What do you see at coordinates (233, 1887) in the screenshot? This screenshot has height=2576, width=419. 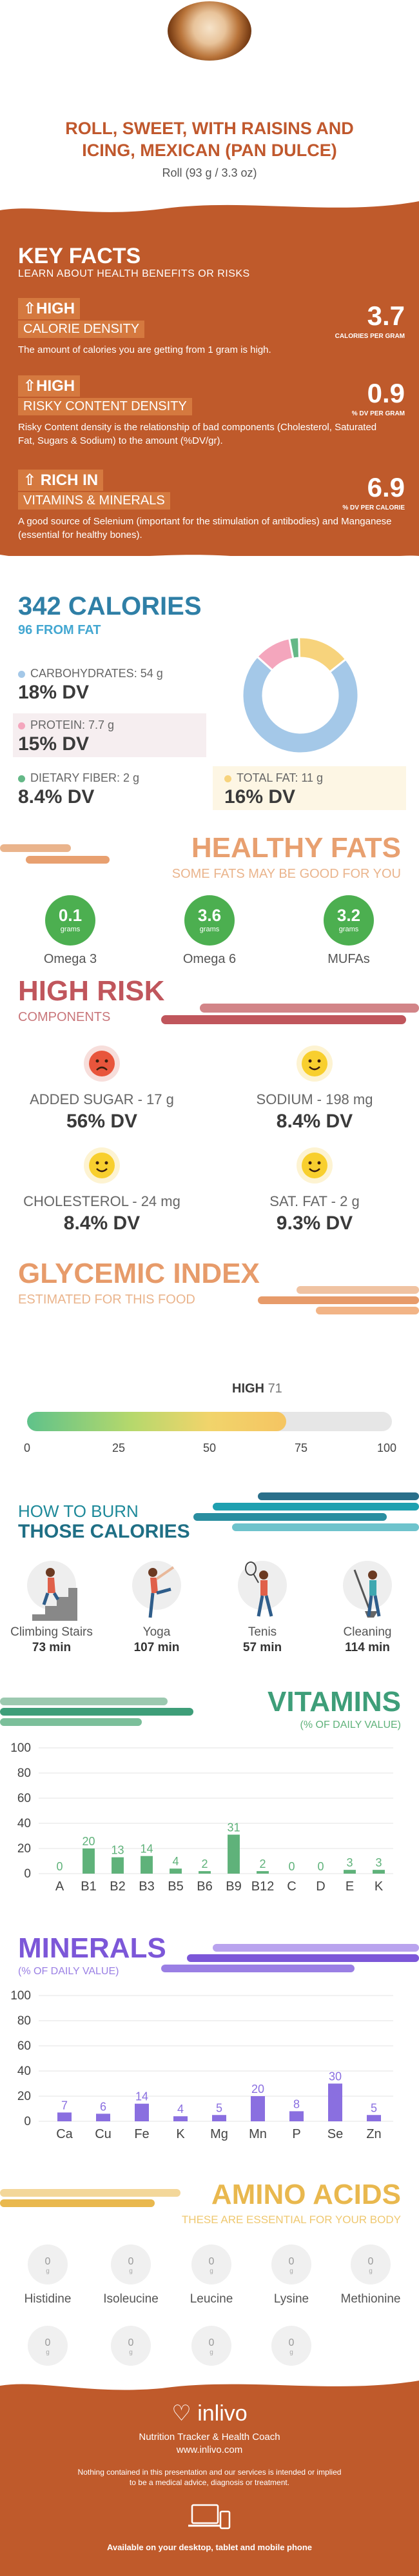 I see `x-tick-label: B9` at bounding box center [233, 1887].